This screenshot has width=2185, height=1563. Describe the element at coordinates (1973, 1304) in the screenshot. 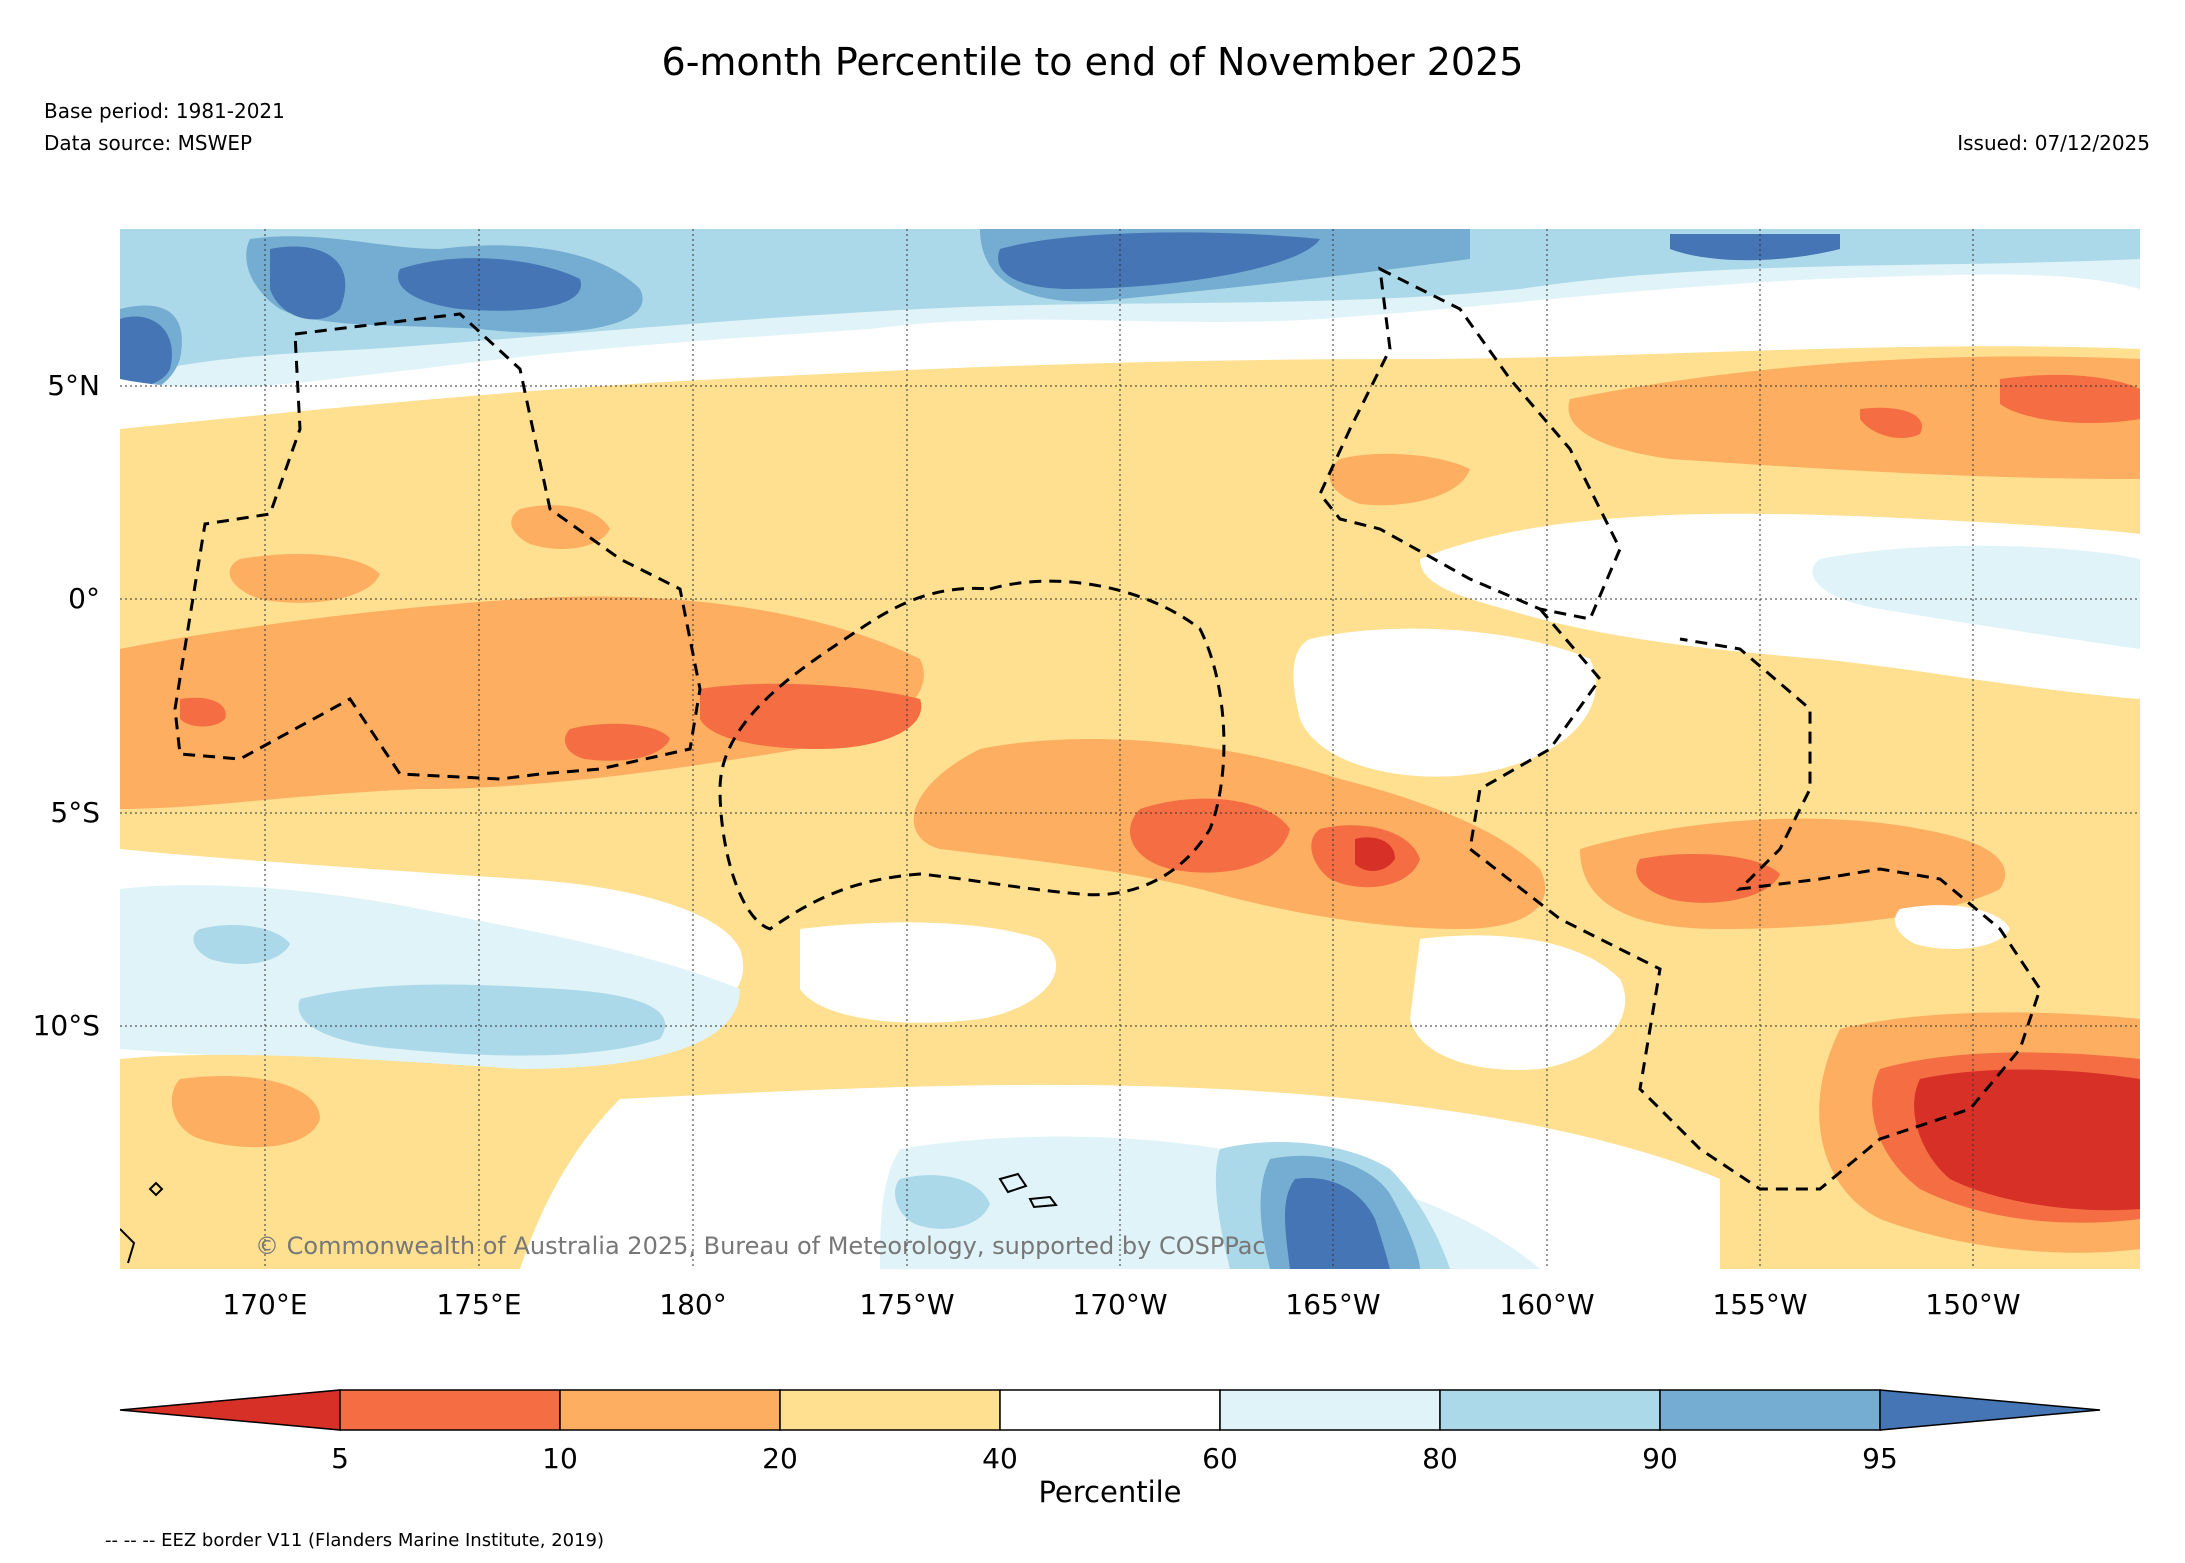

I see `lon-label-150w: 150°W` at that location.